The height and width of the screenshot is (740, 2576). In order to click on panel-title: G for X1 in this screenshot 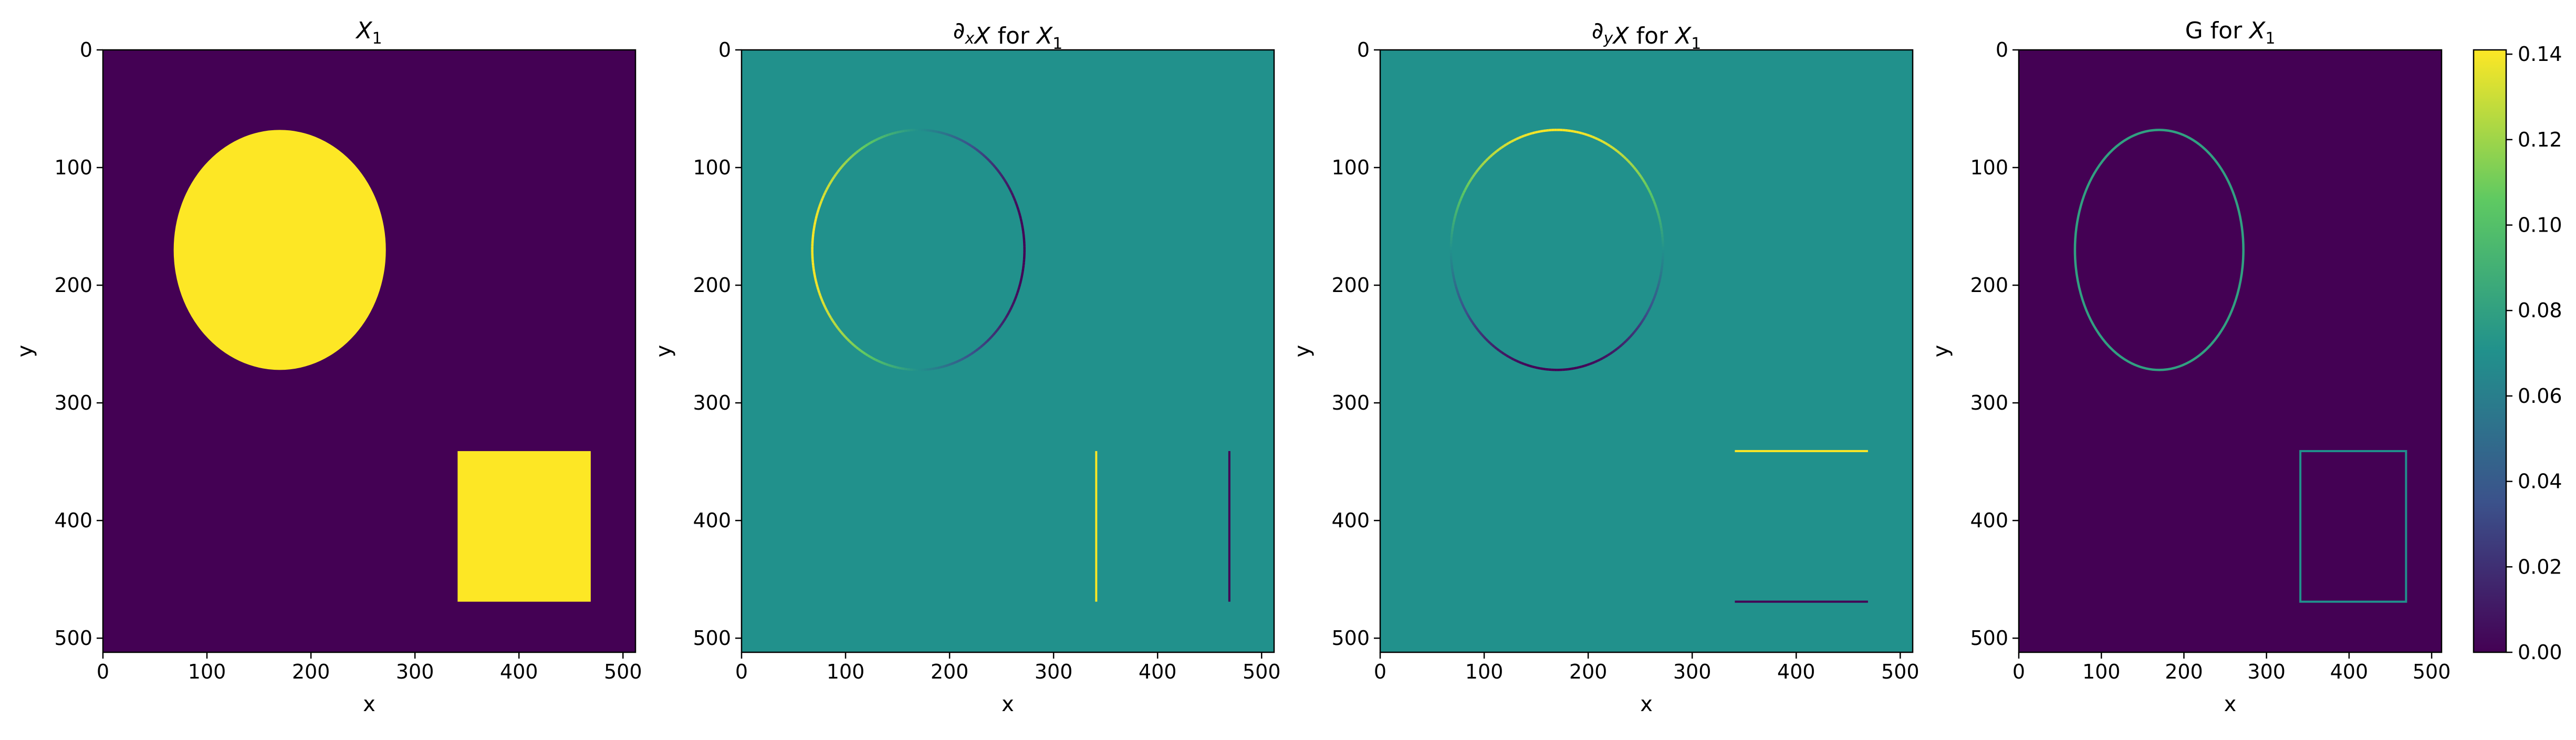, I will do `click(2230, 32)`.